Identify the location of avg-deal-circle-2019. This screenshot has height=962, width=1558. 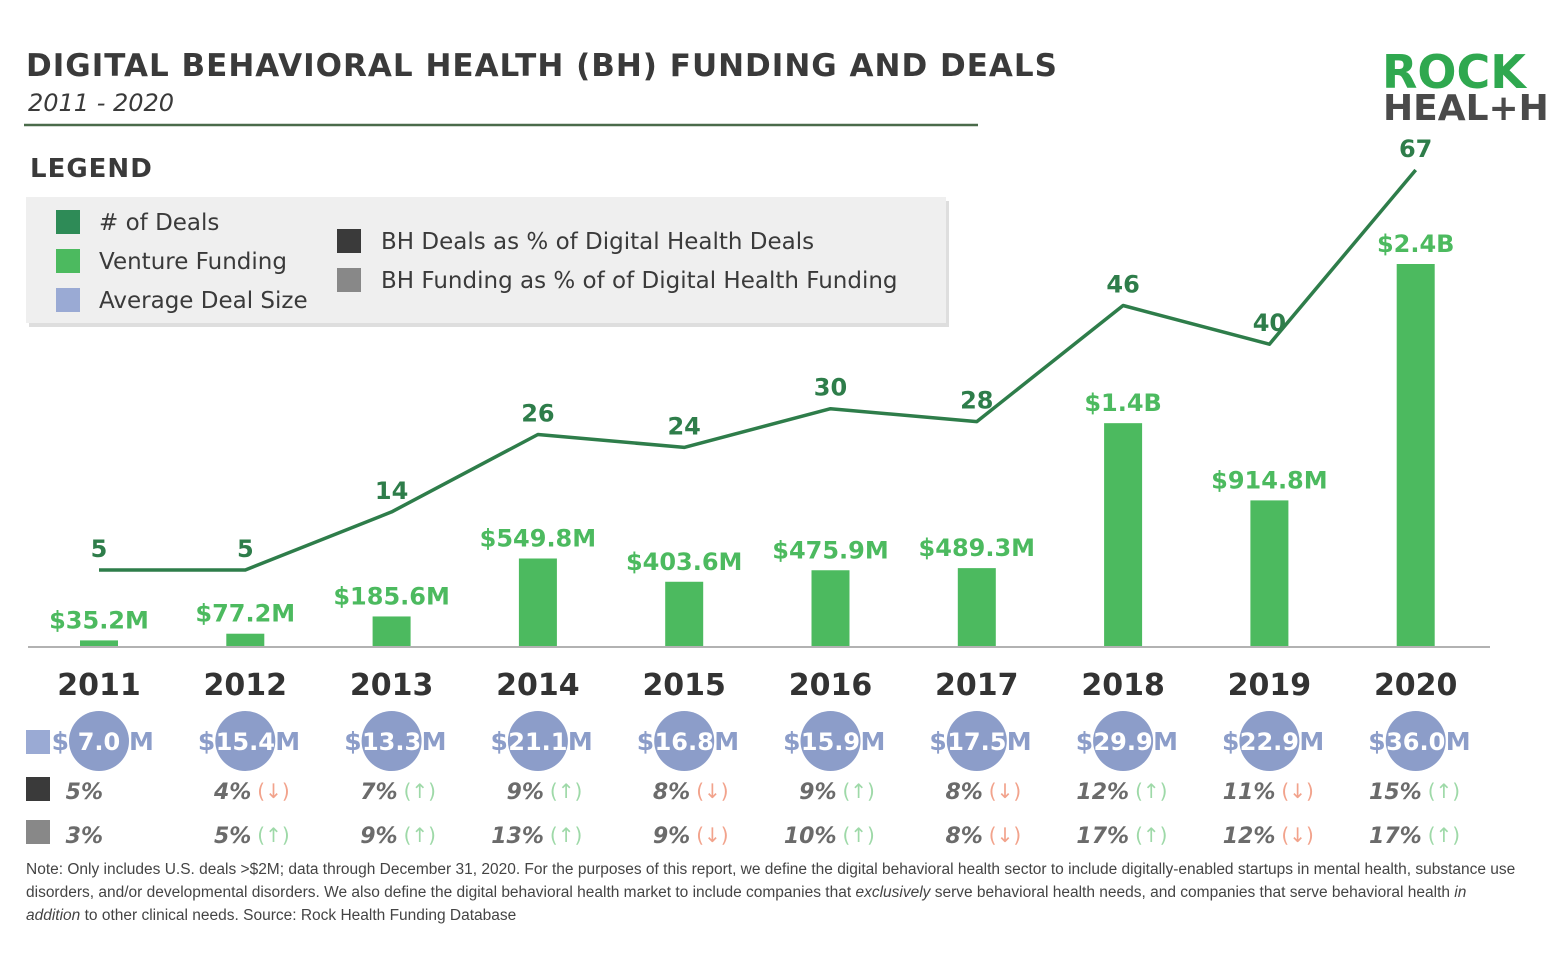
(1269, 741).